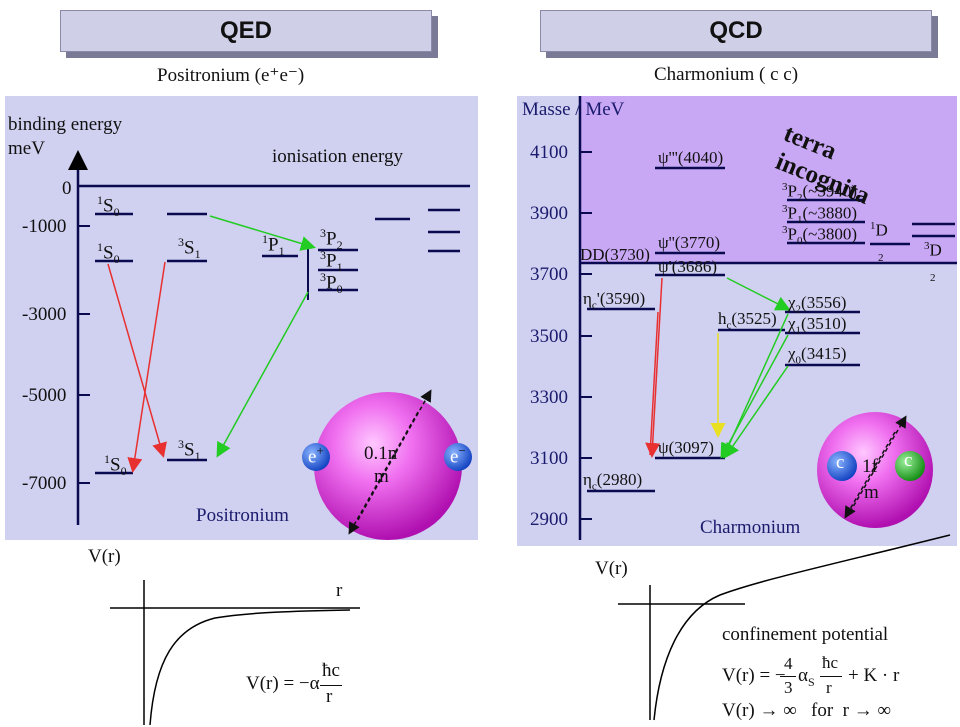  What do you see at coordinates (615, 254) in the screenshot?
I see `dd-3730-label: DD(3730)` at bounding box center [615, 254].